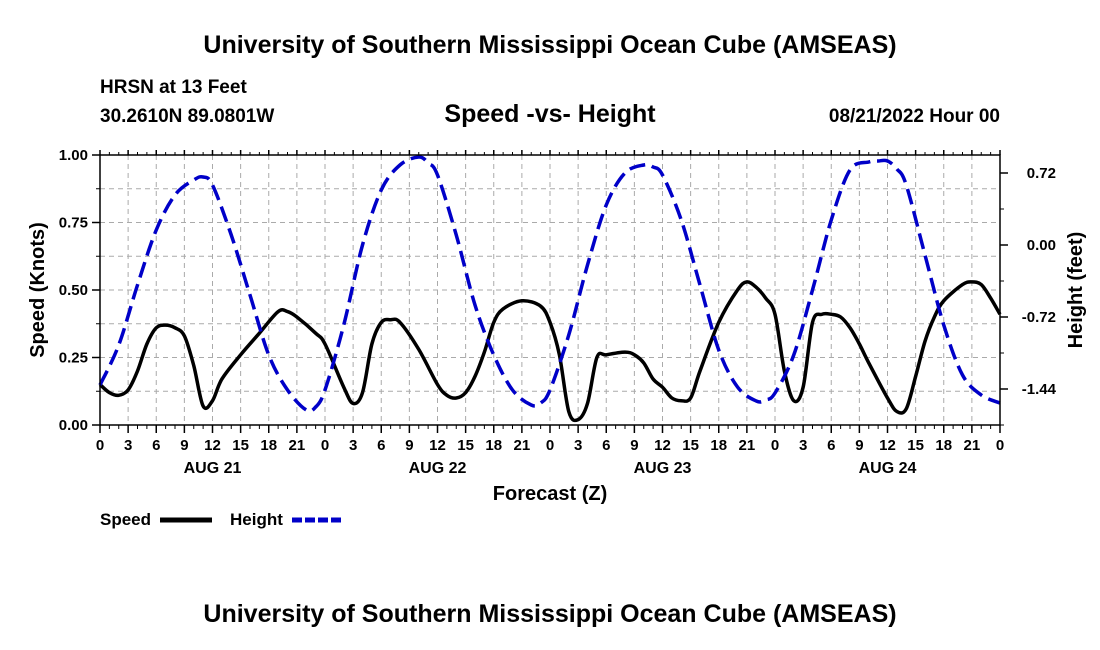 This screenshot has height=650, width=1100. What do you see at coordinates (221, 519) in the screenshot?
I see `legend: Speed Height` at bounding box center [221, 519].